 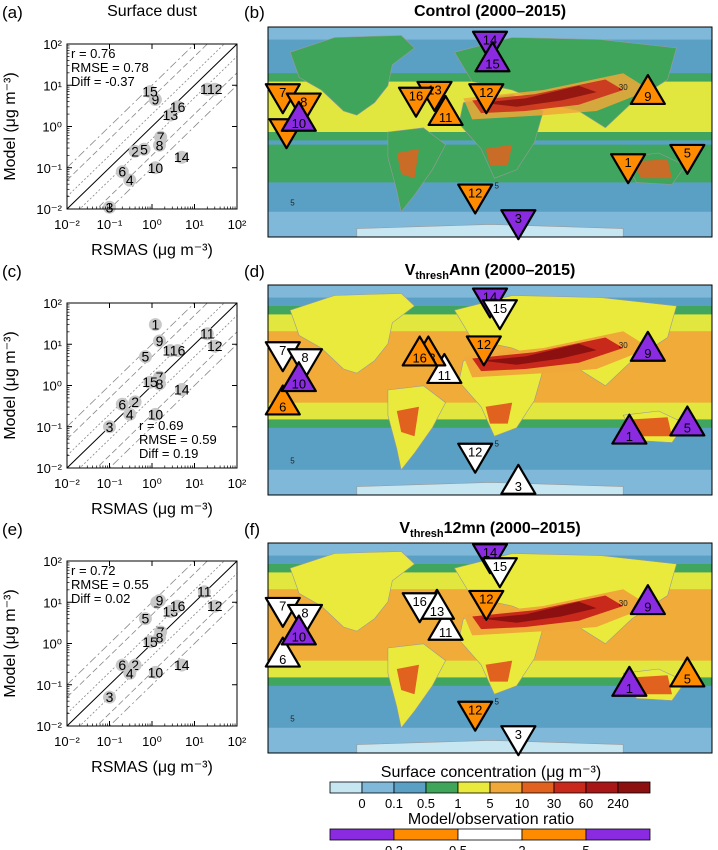 I want to click on point-label: 5, so click(x=146, y=619).